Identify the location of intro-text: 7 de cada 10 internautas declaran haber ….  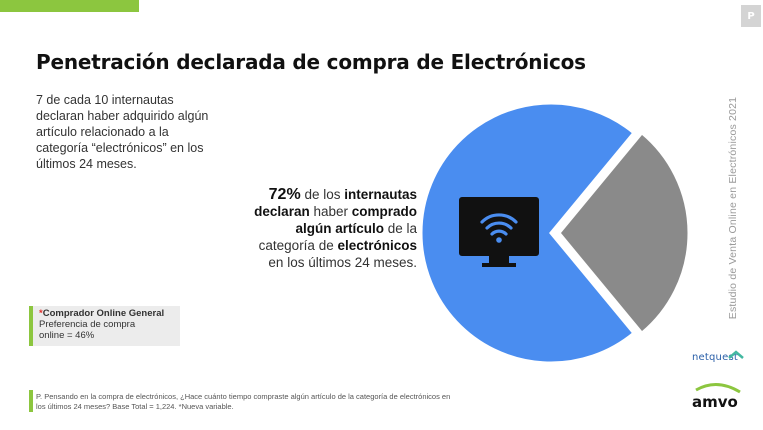
(122, 132).